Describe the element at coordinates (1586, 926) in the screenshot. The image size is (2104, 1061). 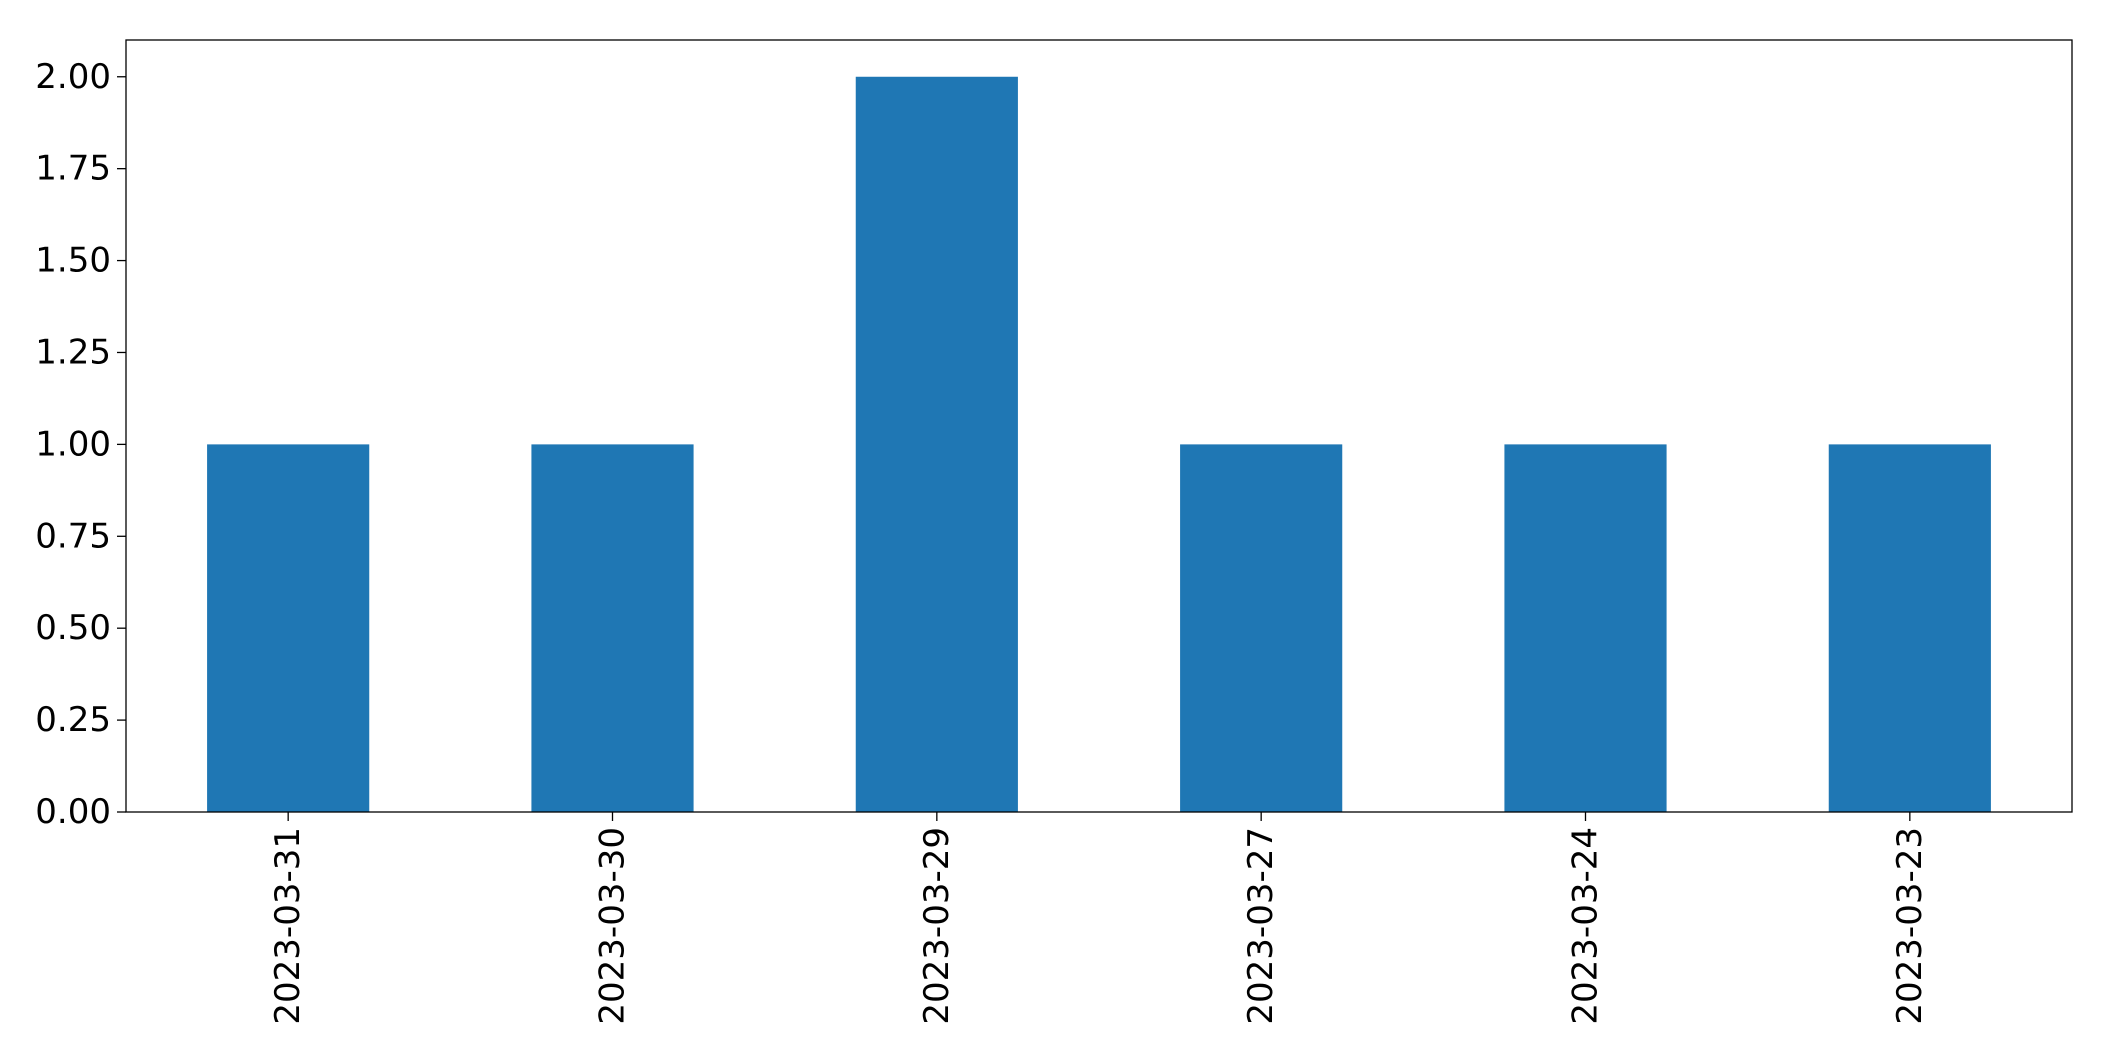
I see `x-tick-label: 2023-03-24` at that location.